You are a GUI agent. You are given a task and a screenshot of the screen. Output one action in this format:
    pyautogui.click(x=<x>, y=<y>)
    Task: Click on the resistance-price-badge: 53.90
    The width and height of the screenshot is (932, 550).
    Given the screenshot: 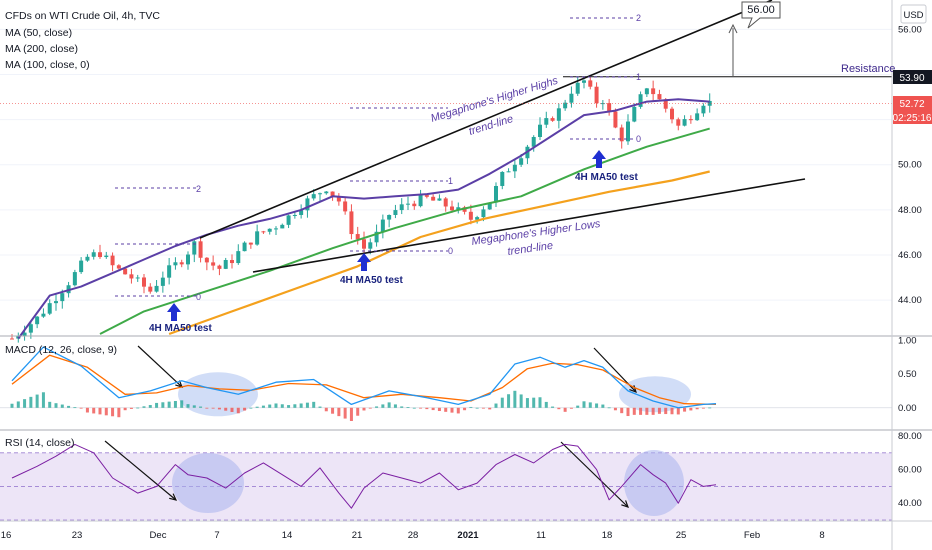 What is the action you would take?
    pyautogui.click(x=912, y=77)
    